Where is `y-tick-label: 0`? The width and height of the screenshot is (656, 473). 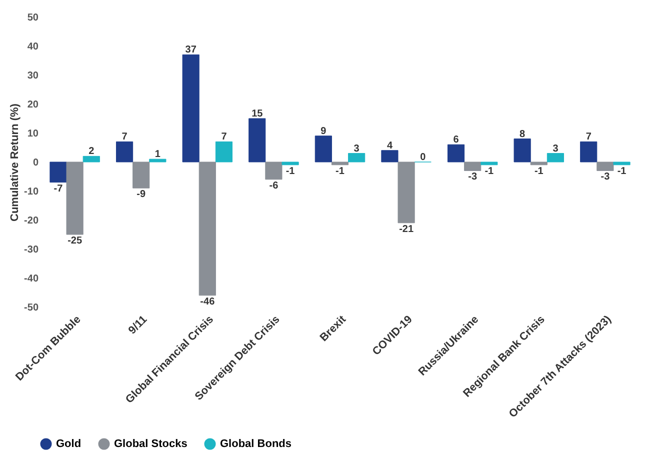
y-tick-label: 0 is located at coordinates (35, 163).